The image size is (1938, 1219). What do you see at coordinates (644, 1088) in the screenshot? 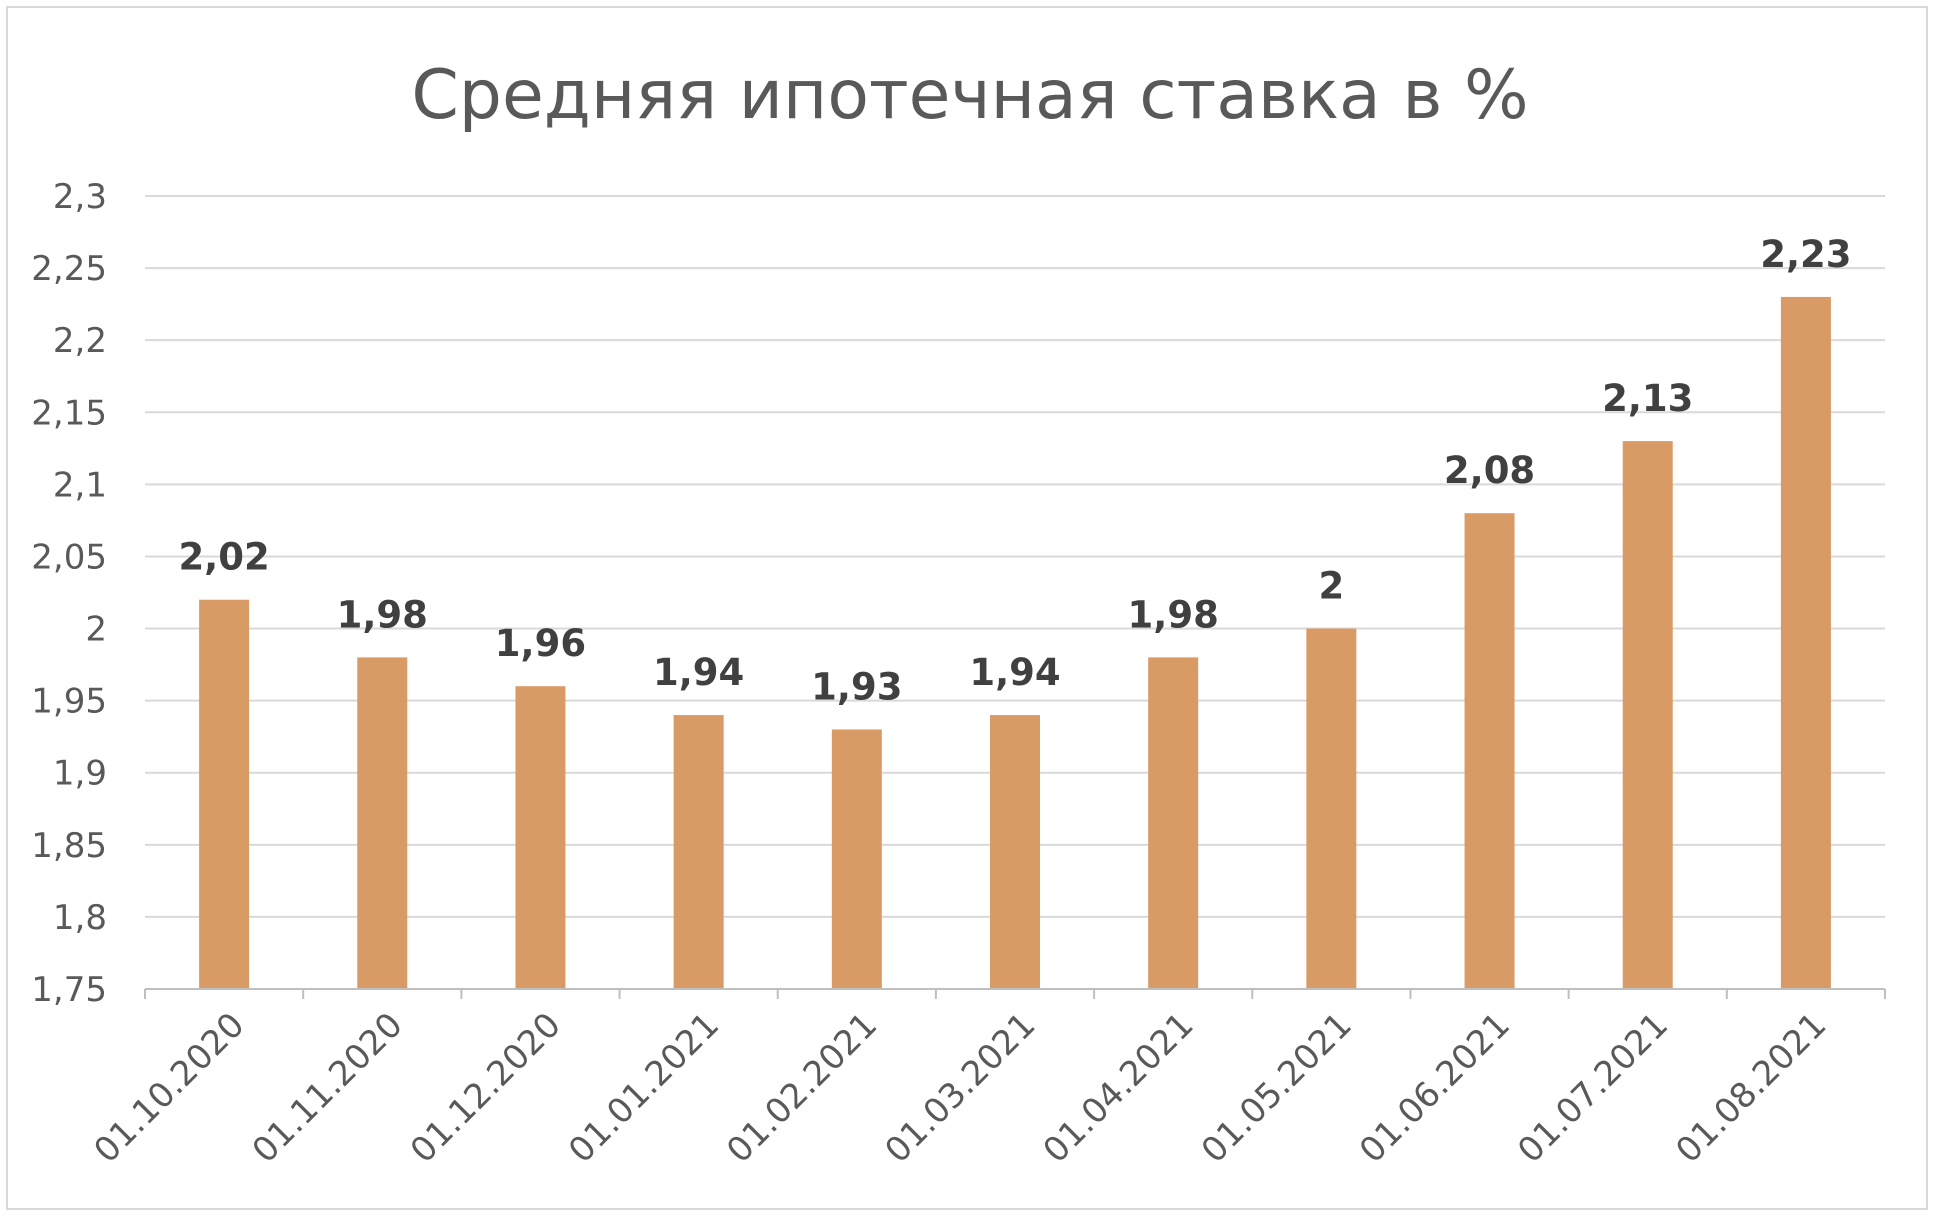
I see `x-tick-label: 01.01.2021` at bounding box center [644, 1088].